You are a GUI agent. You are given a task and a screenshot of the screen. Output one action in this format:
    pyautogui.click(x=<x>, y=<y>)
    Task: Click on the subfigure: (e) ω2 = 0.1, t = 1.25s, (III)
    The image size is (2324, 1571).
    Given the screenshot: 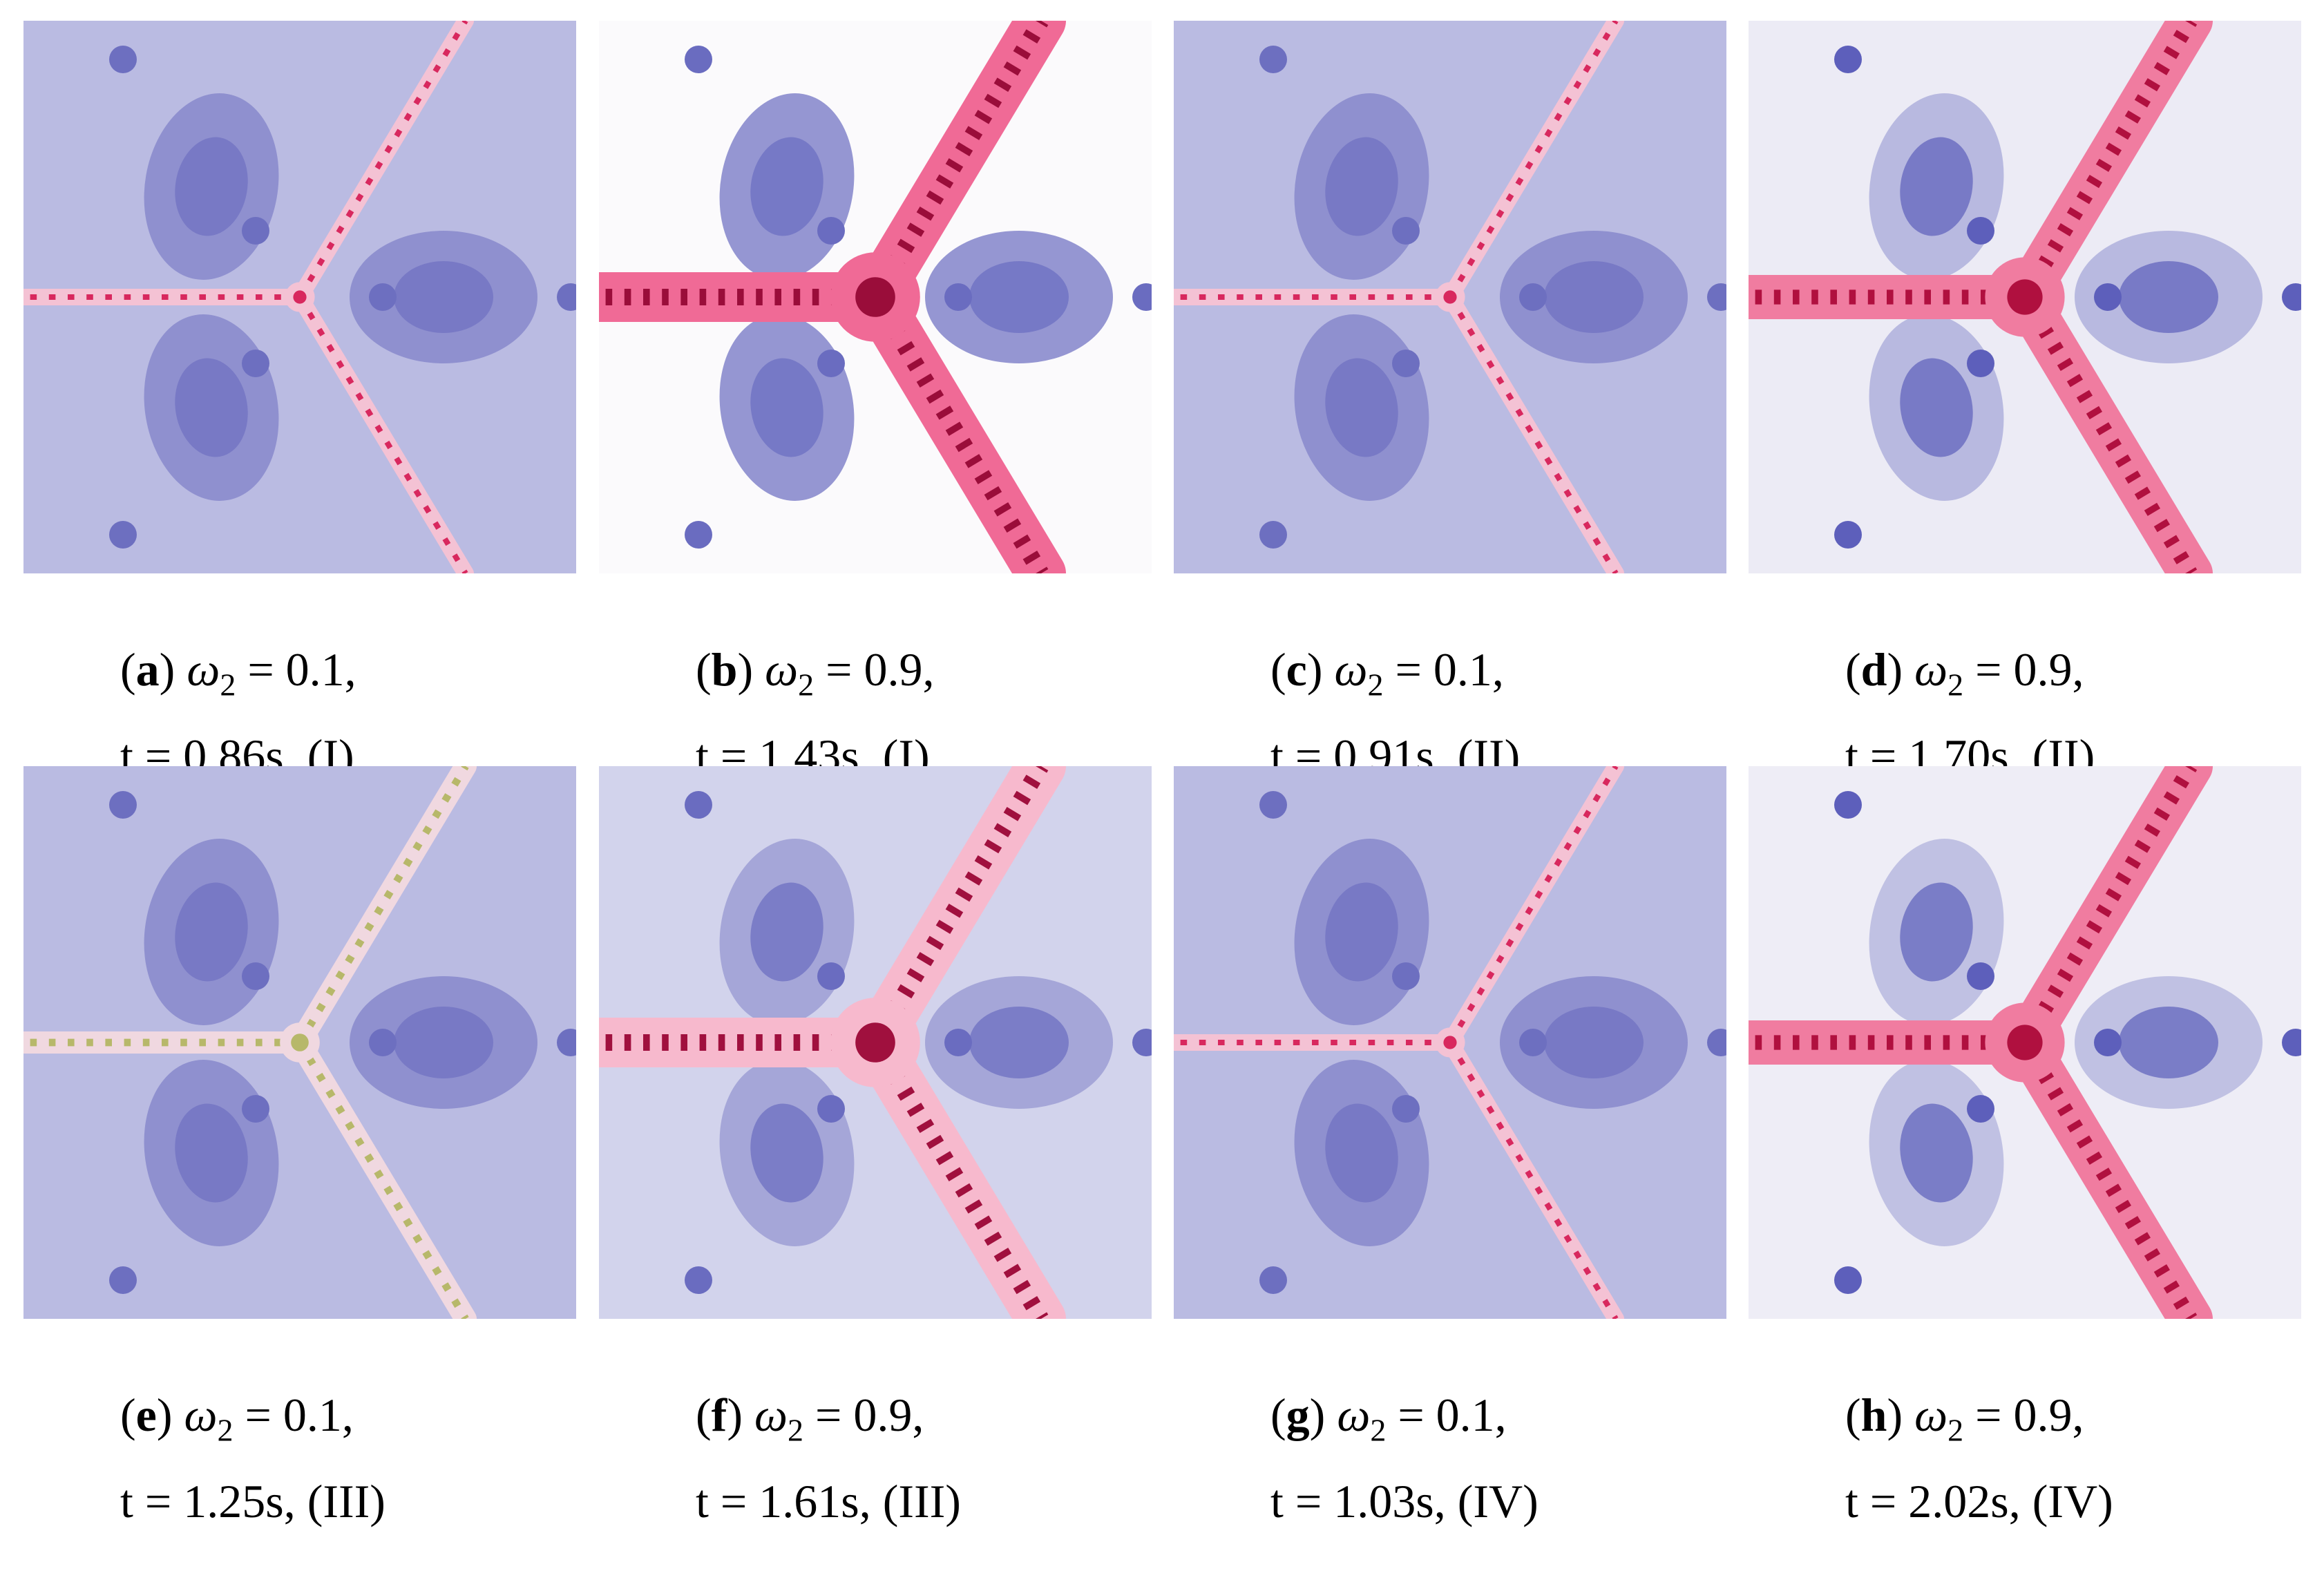 What is the action you would take?
    pyautogui.click(x=299, y=1151)
    